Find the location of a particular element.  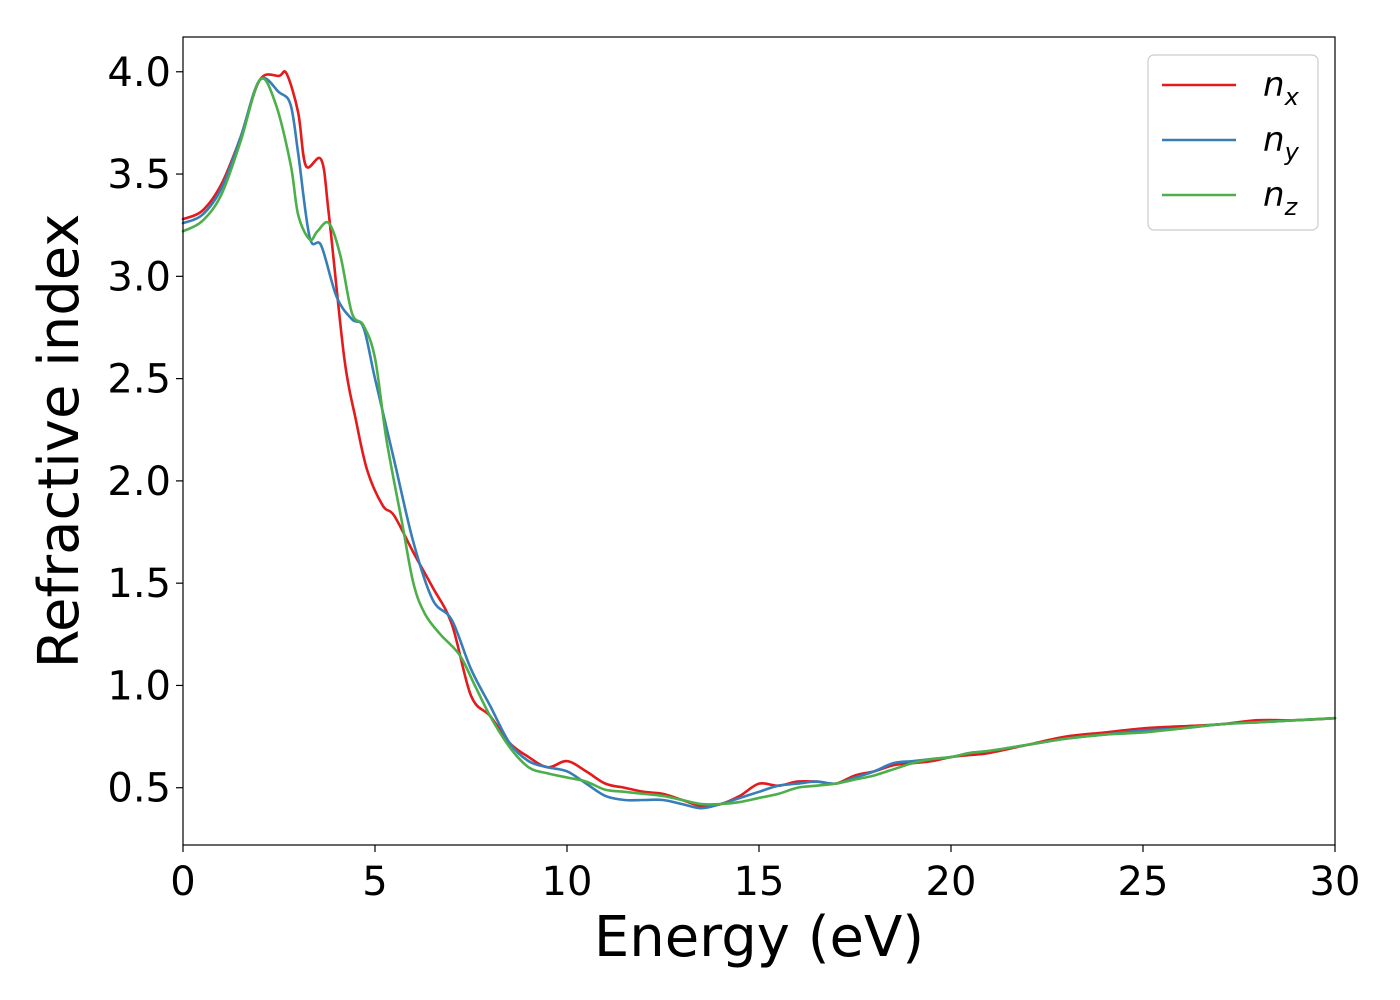

y-tick-label: 1.5 is located at coordinates (139, 584).